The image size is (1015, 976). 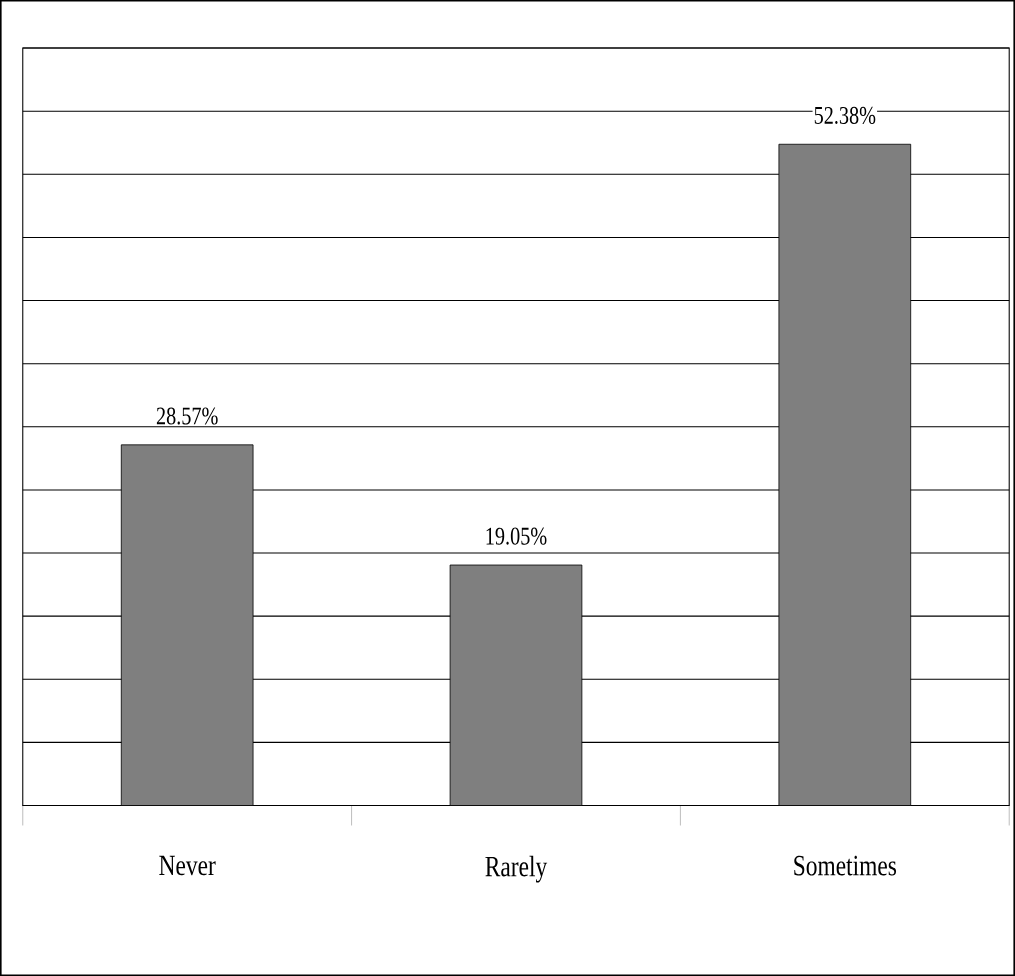 I want to click on data-label: 28.57%, so click(x=187, y=416).